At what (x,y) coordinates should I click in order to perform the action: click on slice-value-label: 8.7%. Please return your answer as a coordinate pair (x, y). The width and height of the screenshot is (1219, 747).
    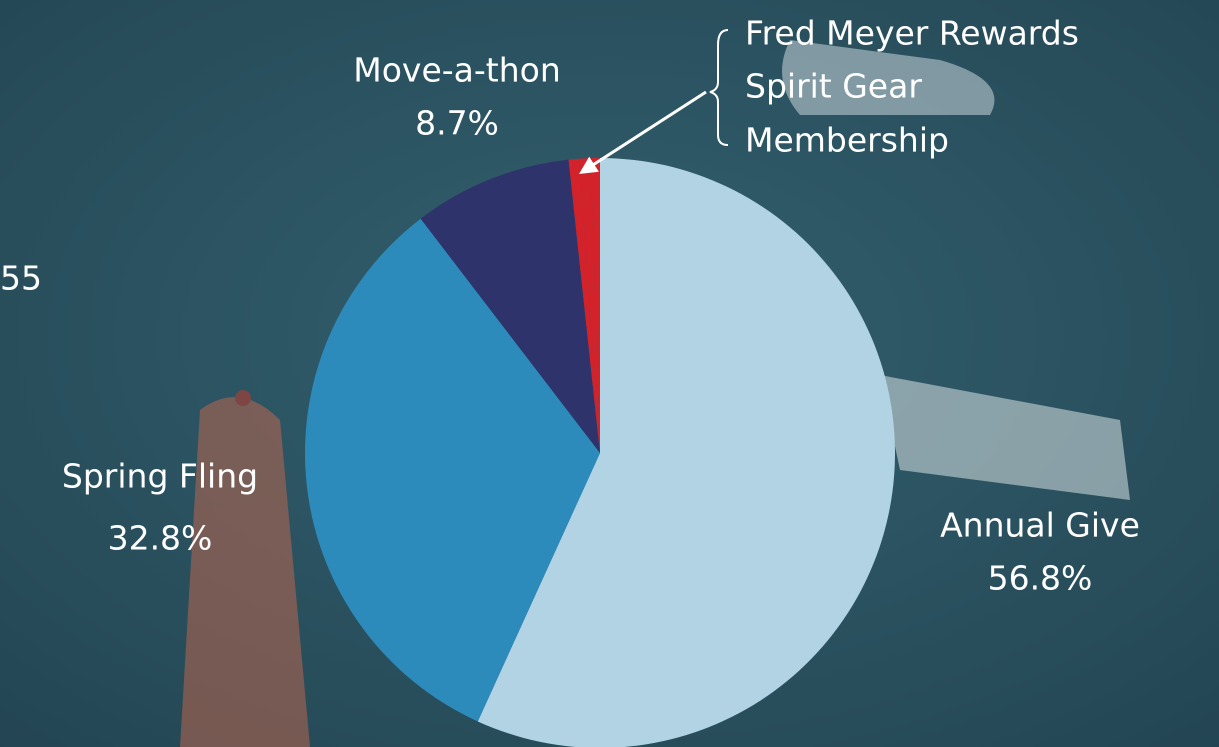
    Looking at the image, I should click on (457, 123).